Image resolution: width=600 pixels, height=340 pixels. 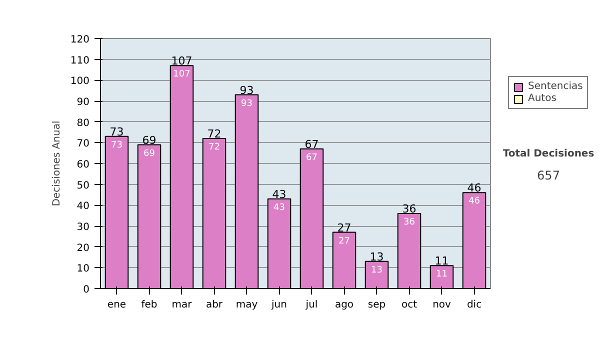 What do you see at coordinates (116, 145) in the screenshot?
I see `data-label: 73` at bounding box center [116, 145].